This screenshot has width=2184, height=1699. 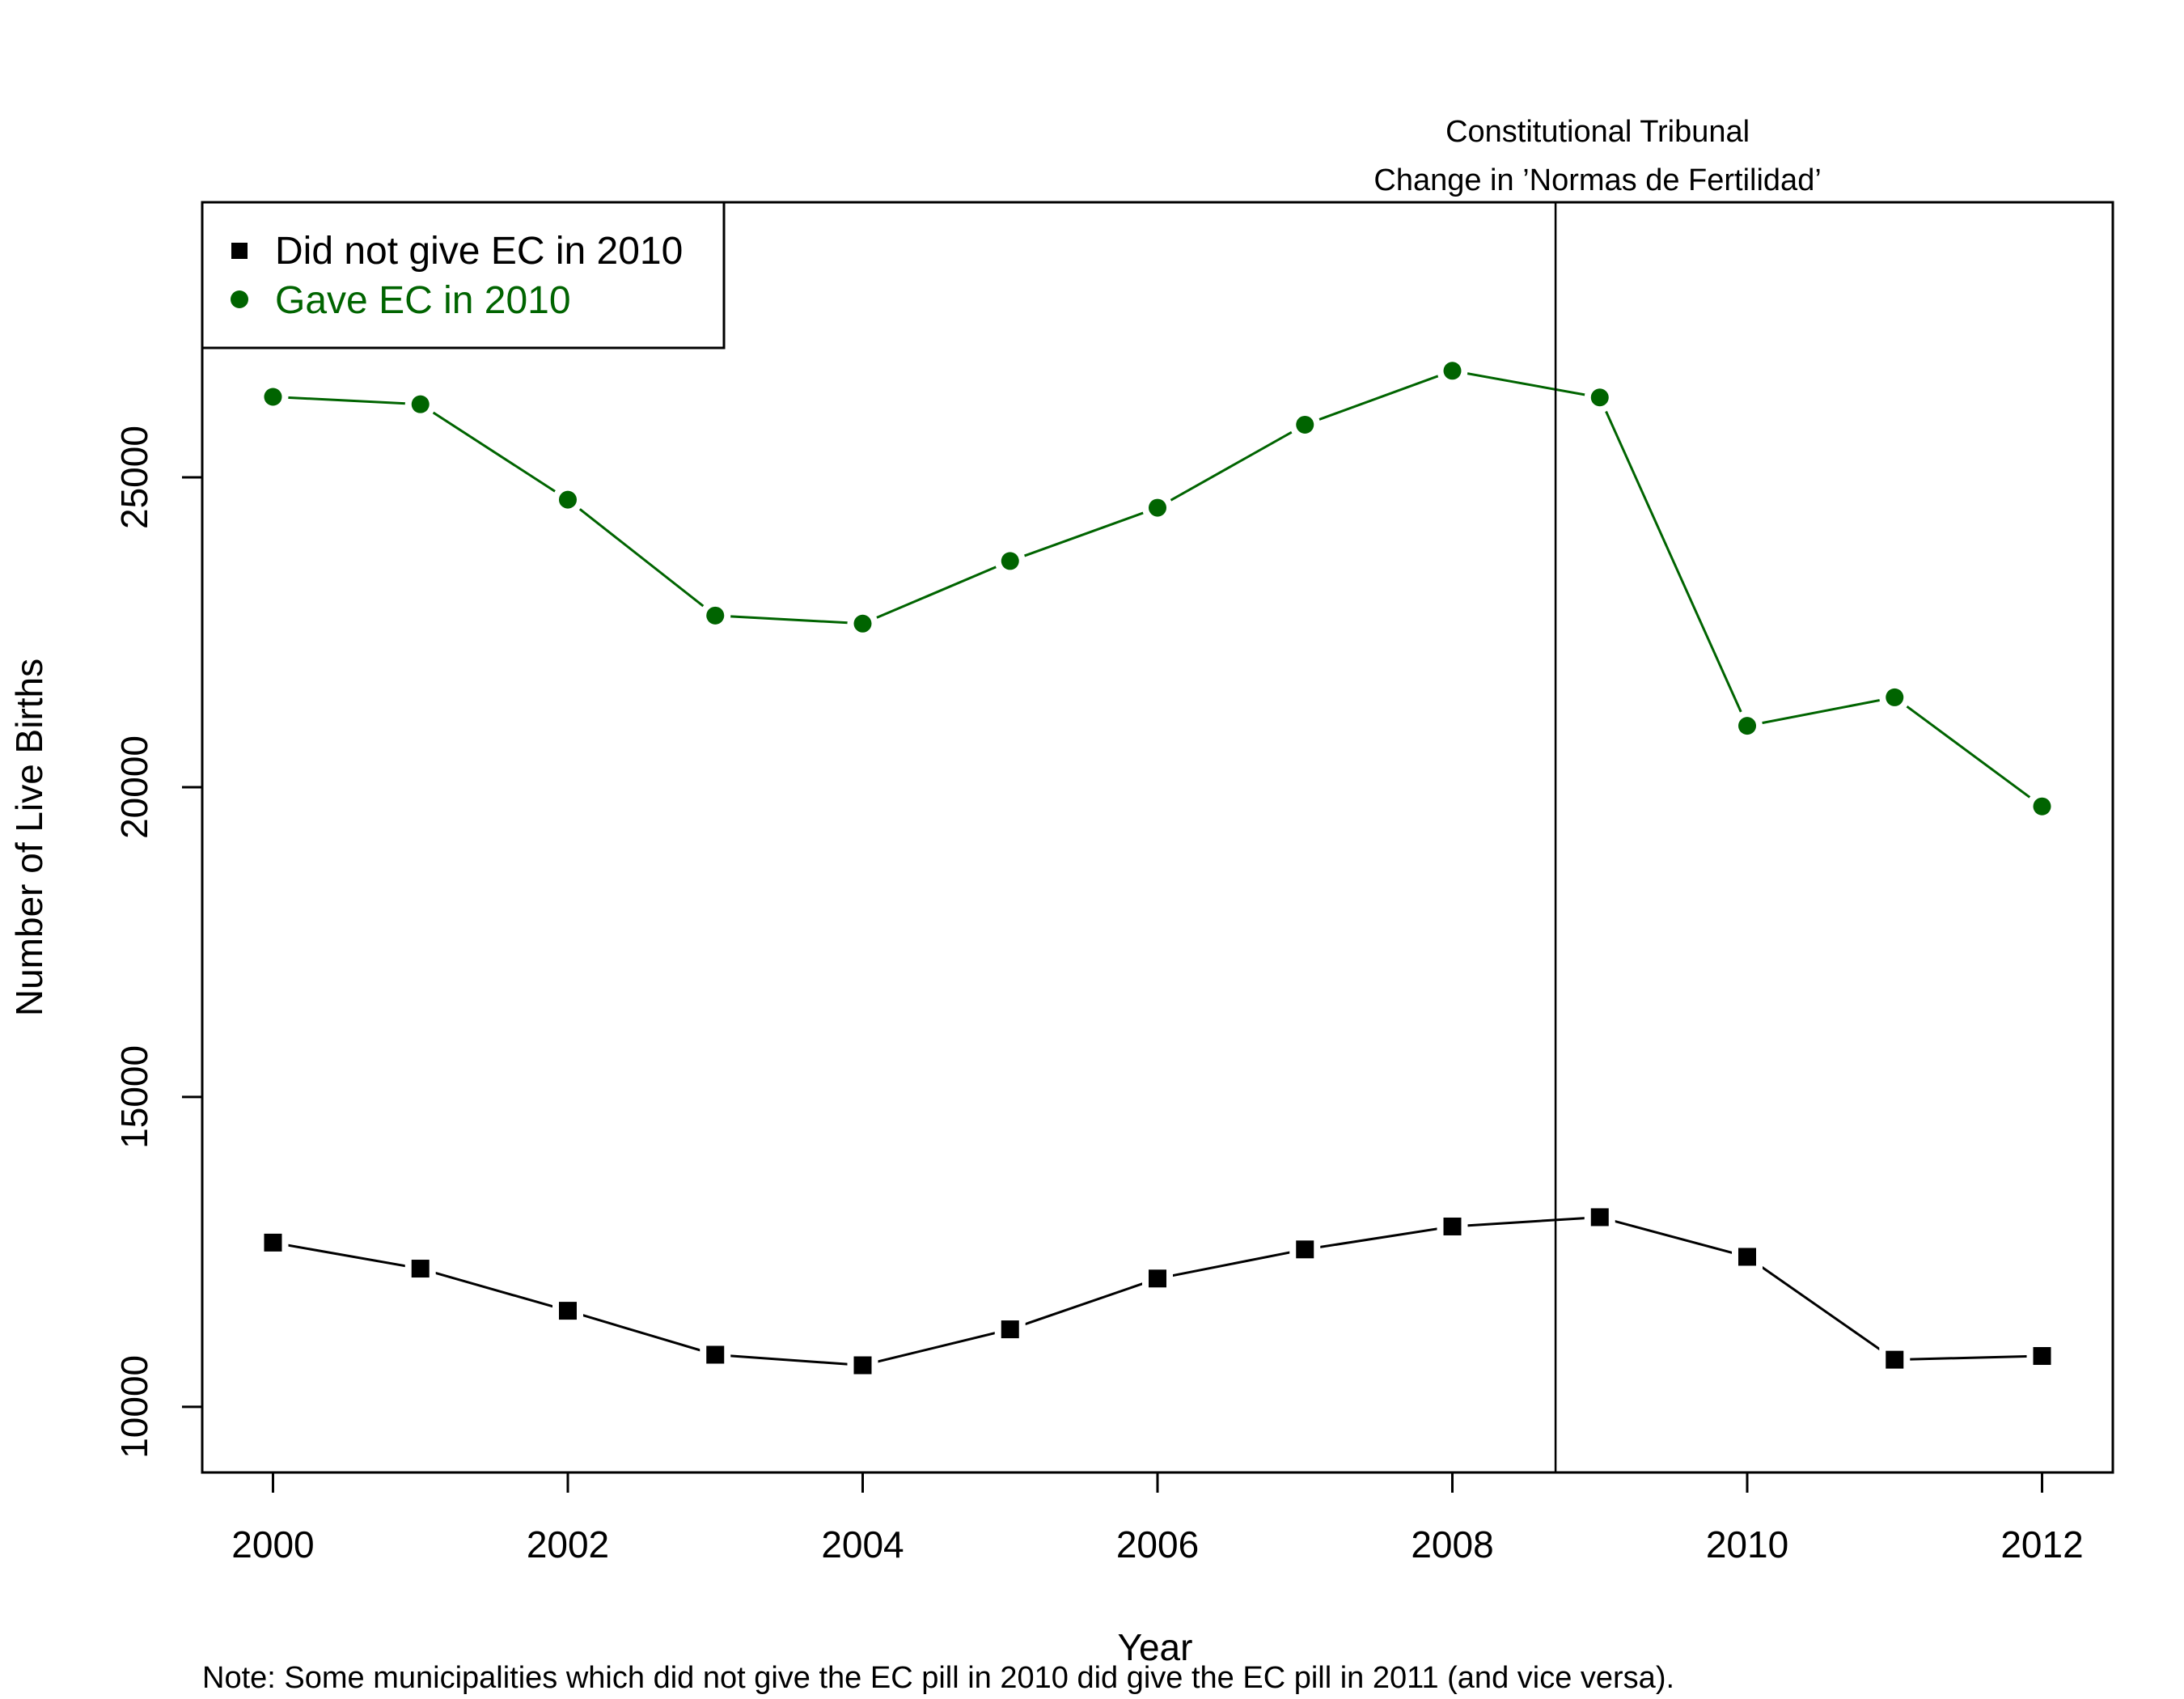 What do you see at coordinates (239, 299) in the screenshot?
I see `legend-marker-circle` at bounding box center [239, 299].